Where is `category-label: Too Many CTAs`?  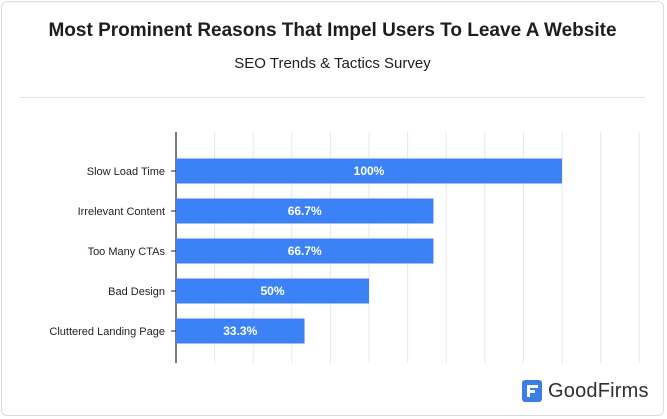 category-label: Too Many CTAs is located at coordinates (127, 252).